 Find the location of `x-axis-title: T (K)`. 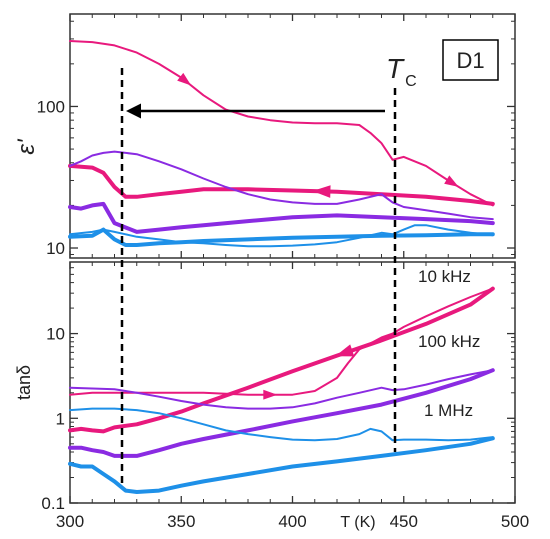

x-axis-title: T (K) is located at coordinates (357, 522).